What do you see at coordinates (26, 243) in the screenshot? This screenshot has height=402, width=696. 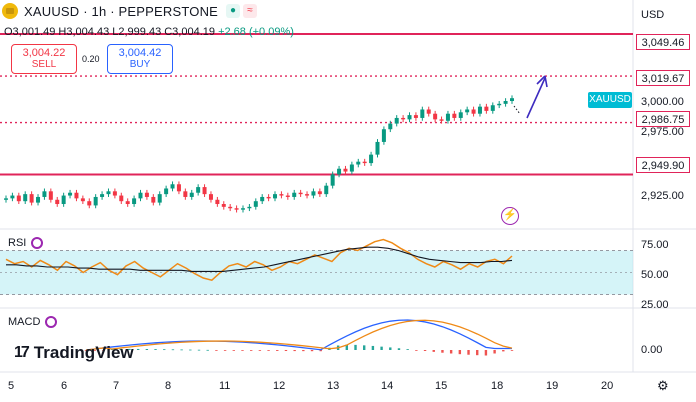 I see `rsi-label: RSI` at bounding box center [26, 243].